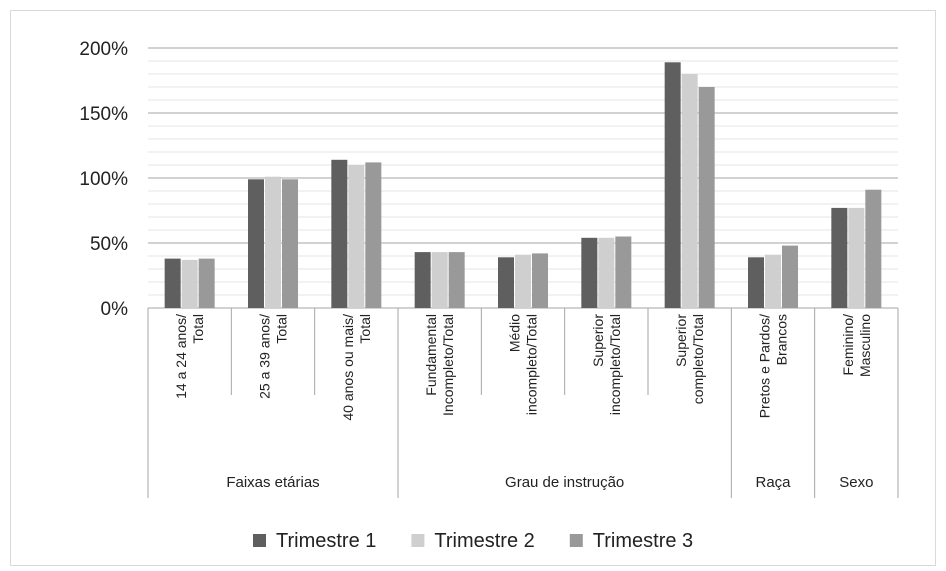  Describe the element at coordinates (273, 356) in the screenshot. I see `category-label: 25 a 39 anos/Total` at that location.